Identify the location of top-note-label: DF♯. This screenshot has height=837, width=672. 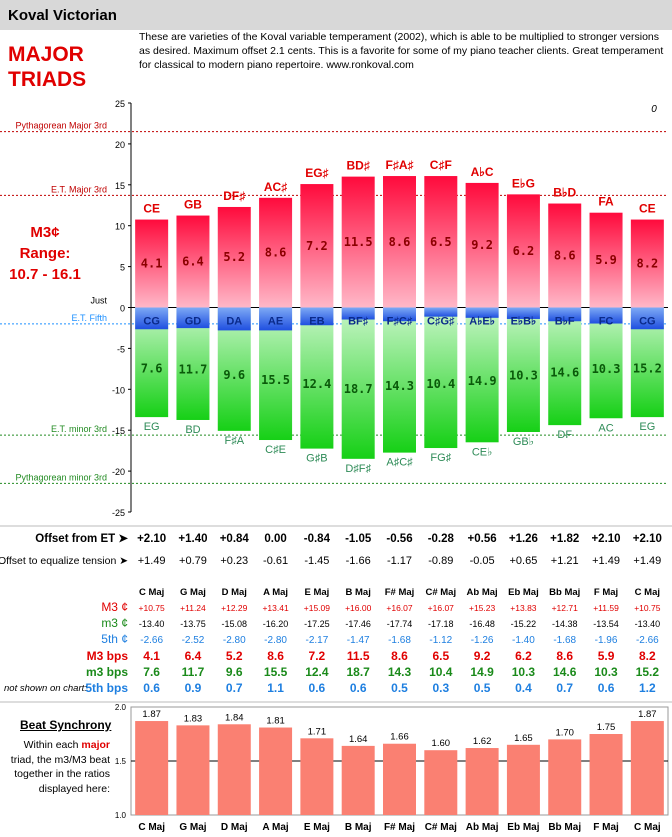
(234, 196).